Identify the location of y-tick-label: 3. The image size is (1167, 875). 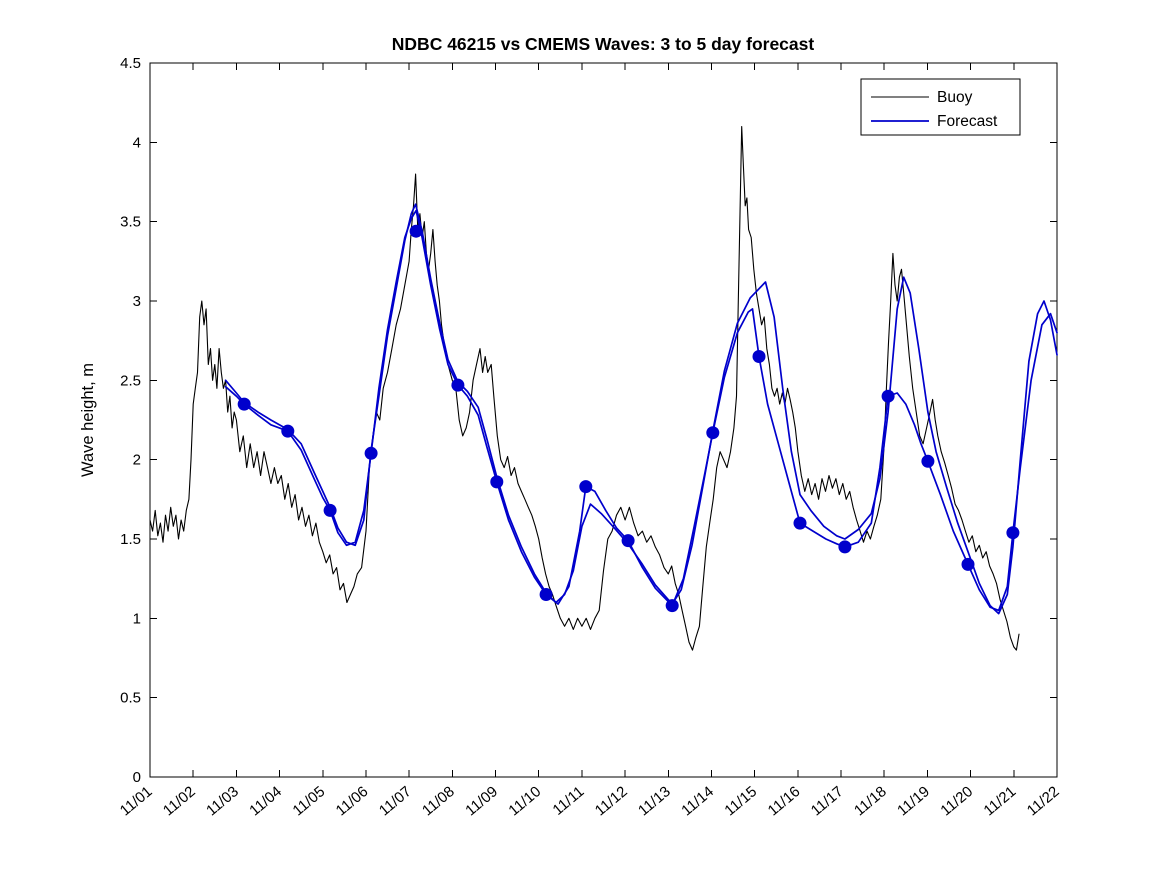
(137, 301).